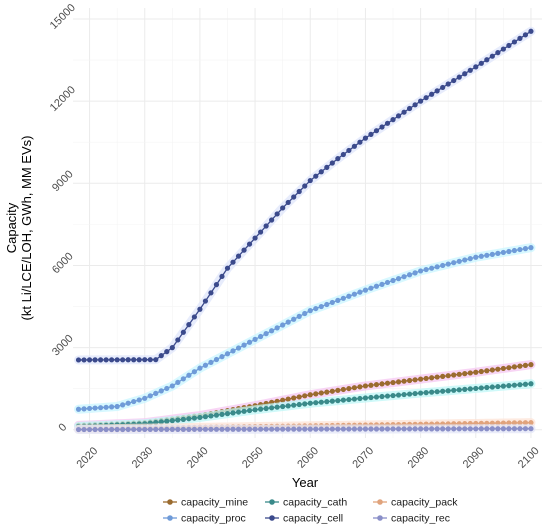  What do you see at coordinates (315, 503) in the screenshot?
I see `legend-label: capacity_cath` at bounding box center [315, 503].